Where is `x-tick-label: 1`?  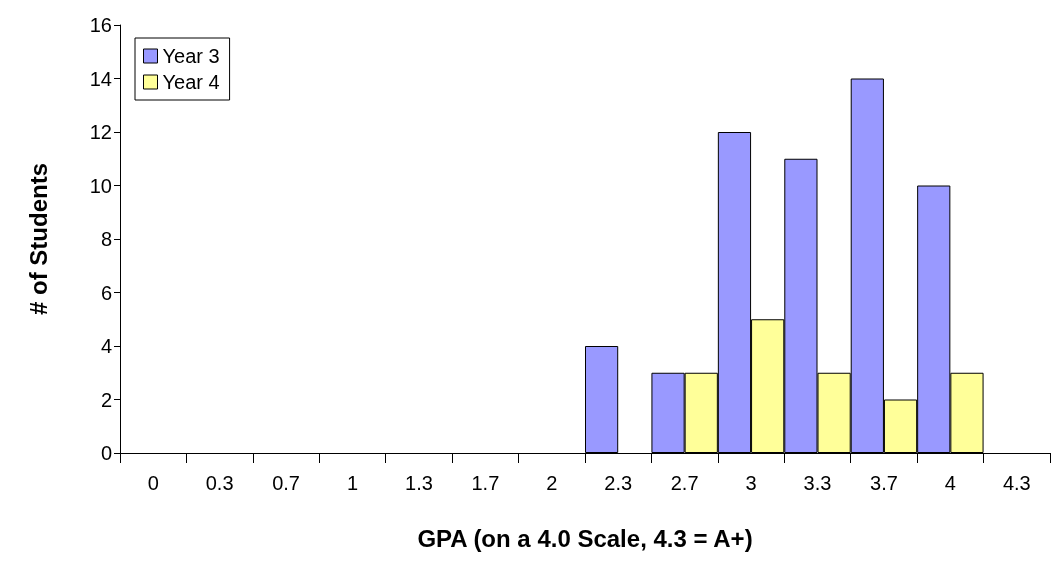
x-tick-label: 1 is located at coordinates (352, 483).